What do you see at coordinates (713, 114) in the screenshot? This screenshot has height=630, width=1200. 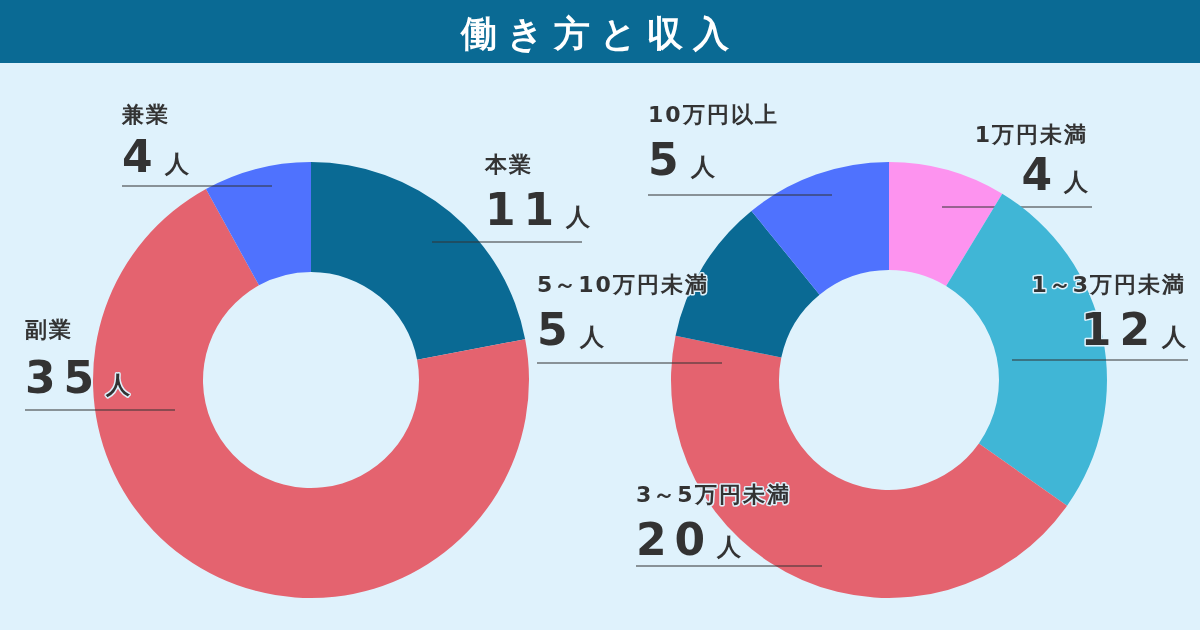 I see `slice-label: 10万円以上` at bounding box center [713, 114].